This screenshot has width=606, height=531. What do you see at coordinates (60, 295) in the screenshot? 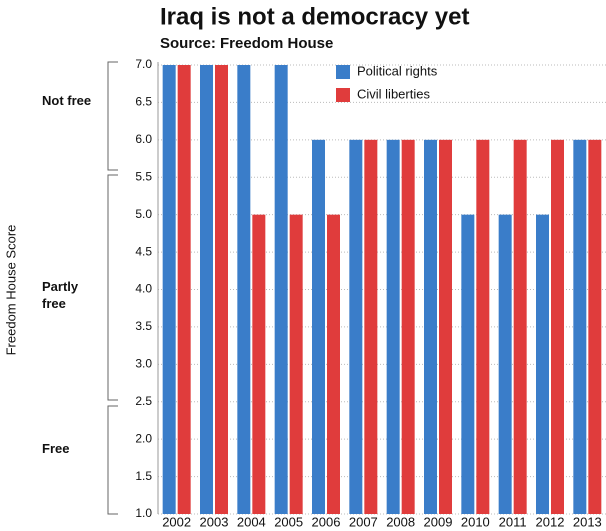
I see `band-label: Partly free` at bounding box center [60, 295].